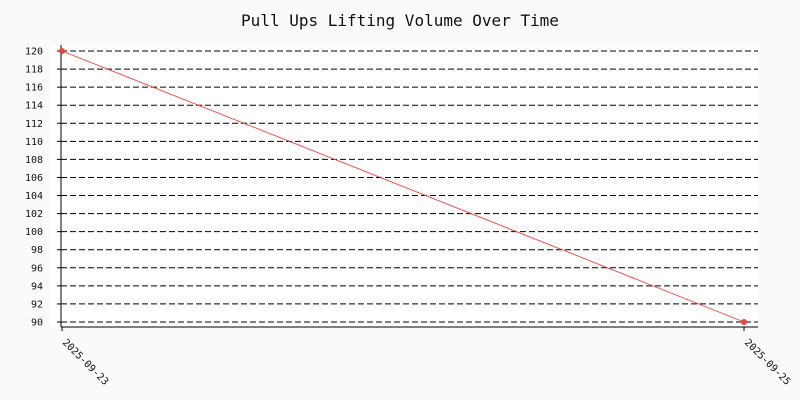  Describe the element at coordinates (34, 232) in the screenshot. I see `y-tick-label: 100` at that location.